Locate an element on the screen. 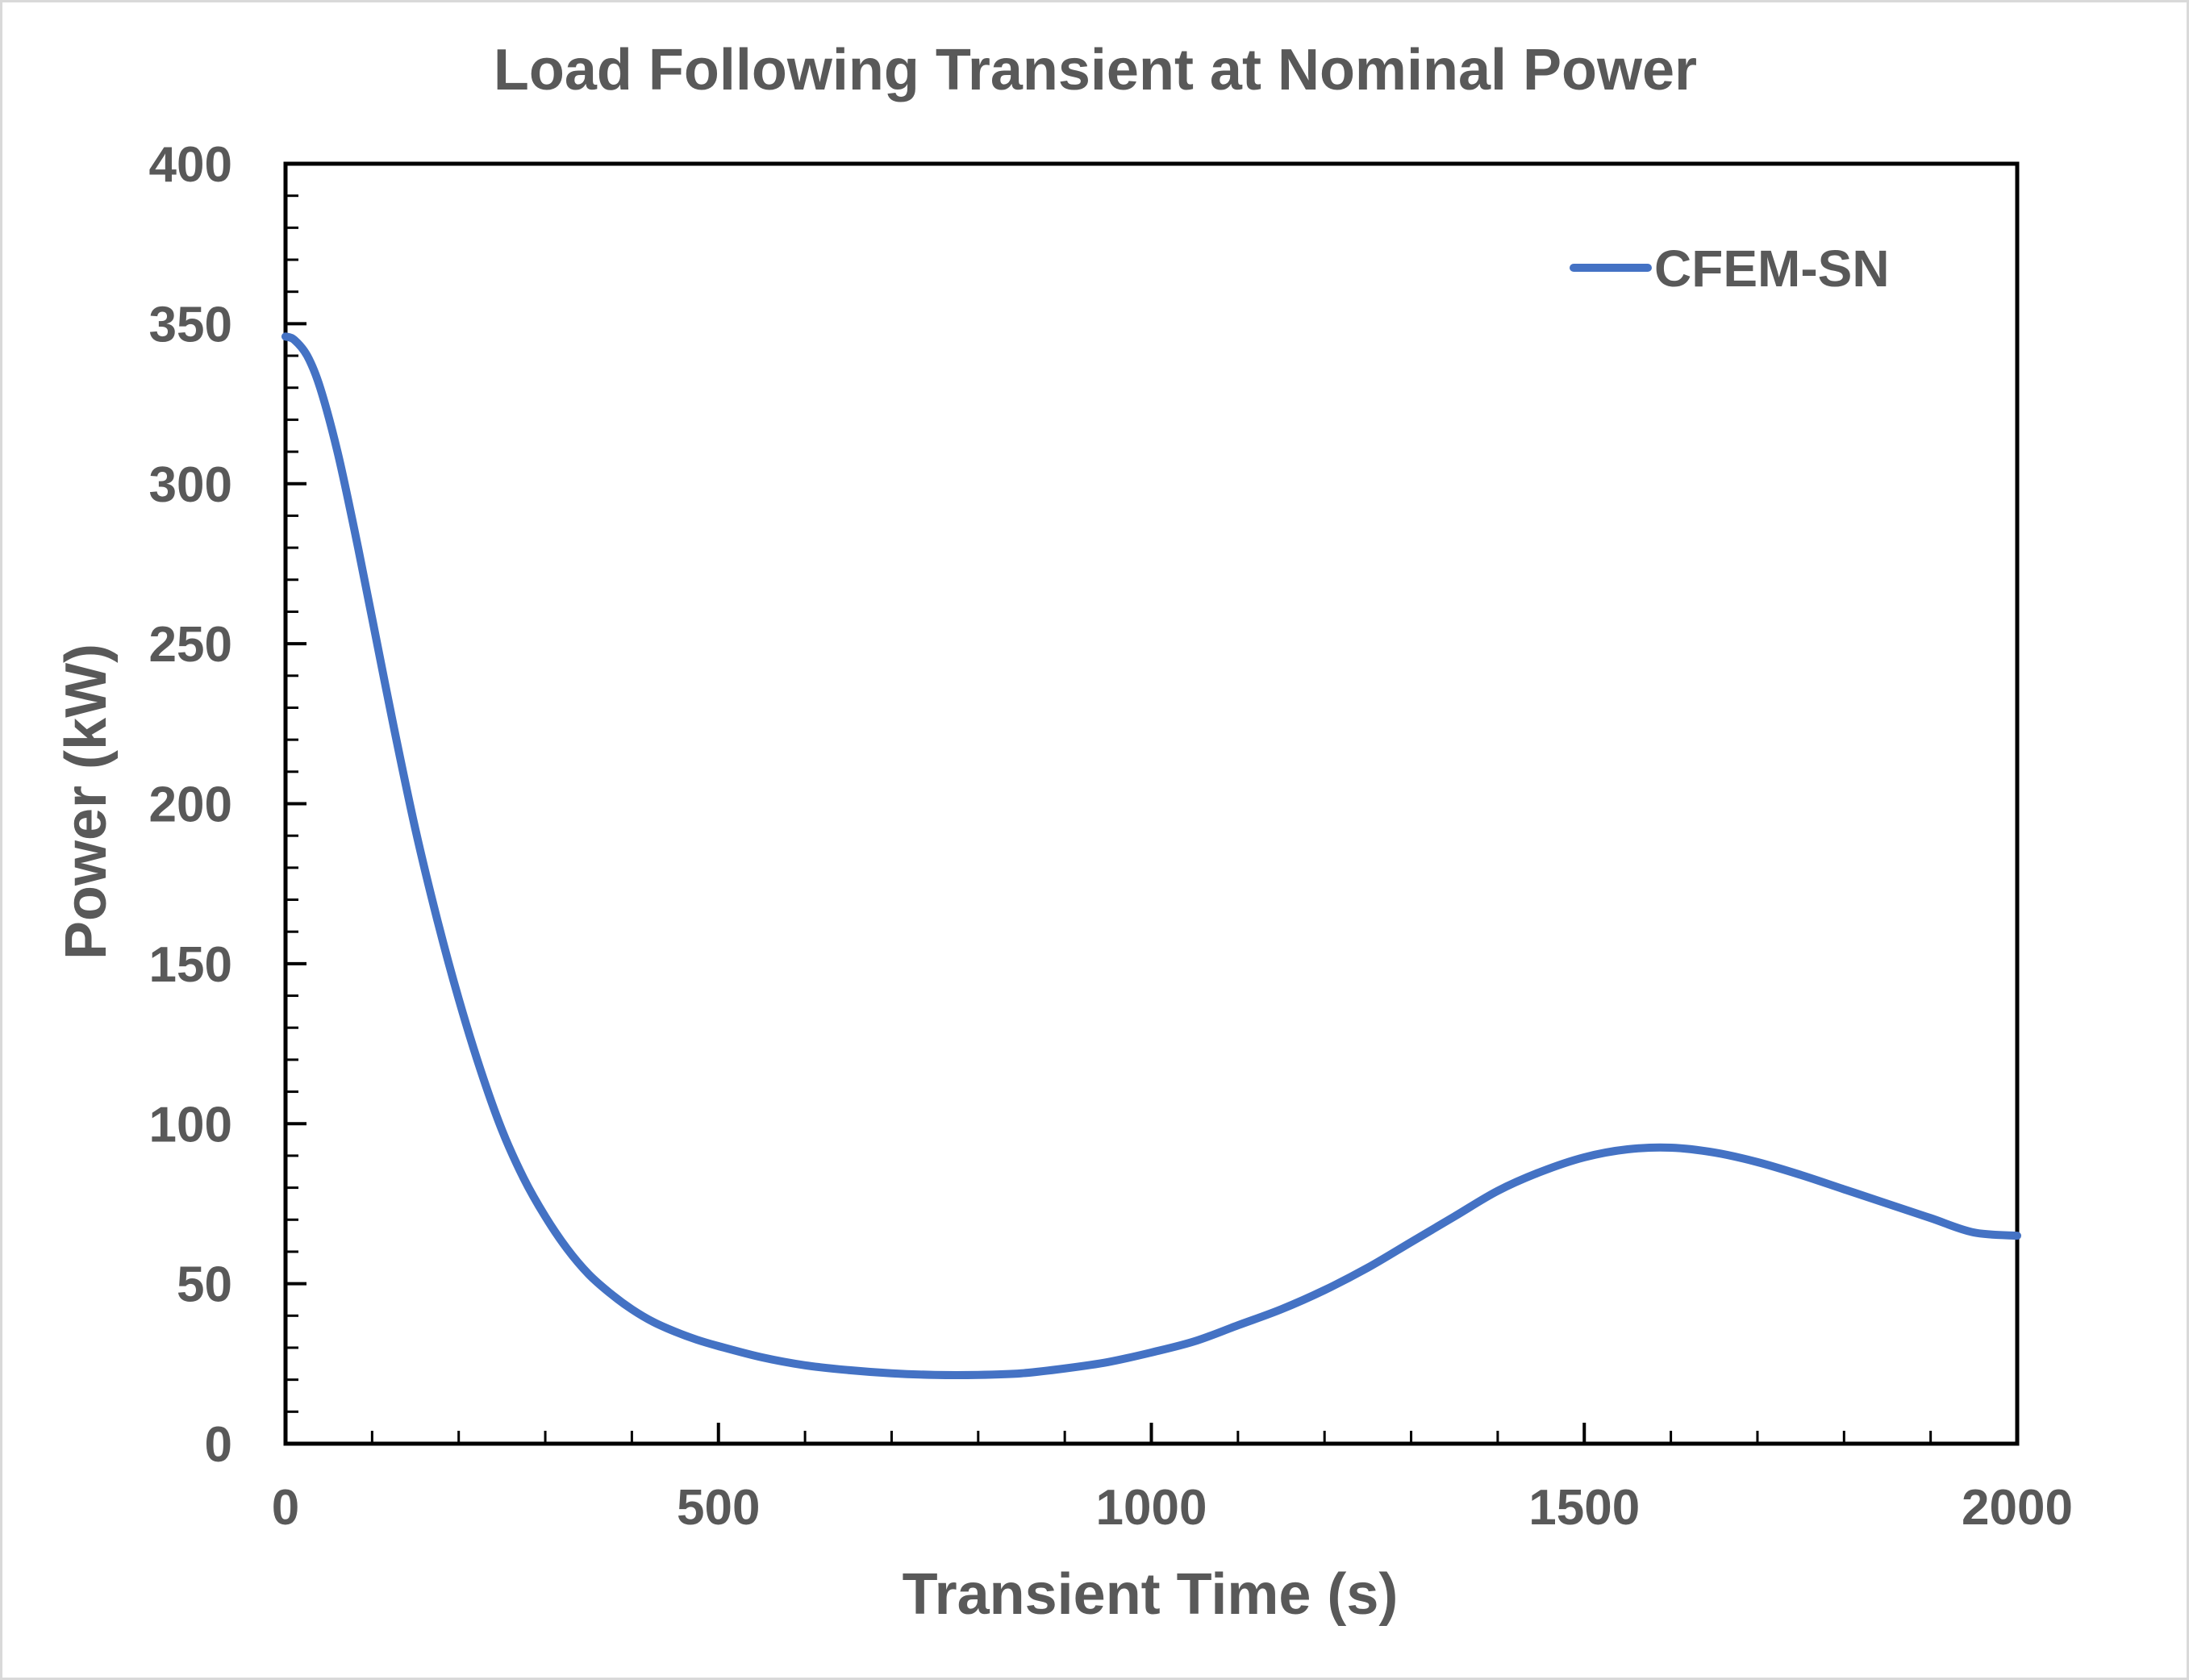 This screenshot has height=1680, width=2189. y-tick-label: 150 is located at coordinates (190, 965).